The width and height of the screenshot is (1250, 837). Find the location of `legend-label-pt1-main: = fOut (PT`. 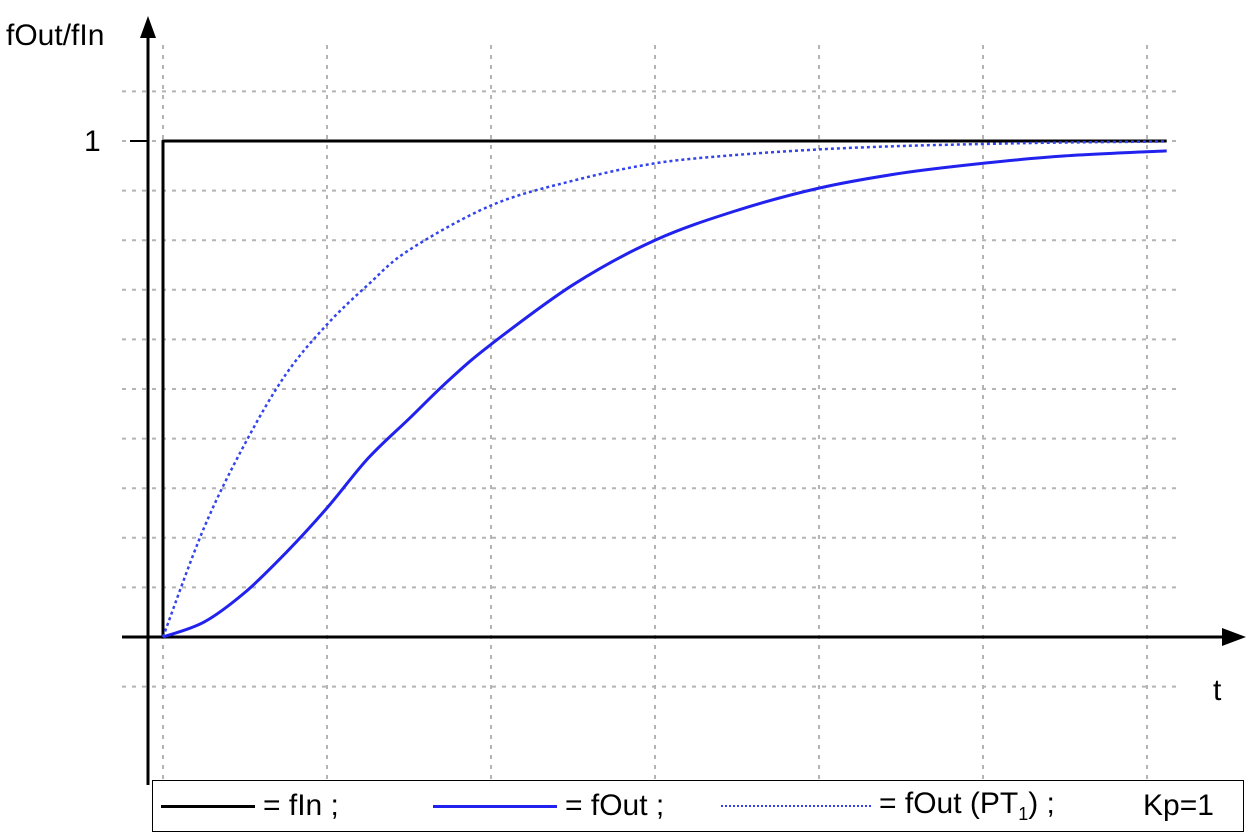

legend-label-pt1-main: = fOut (PT is located at coordinates (949, 803).